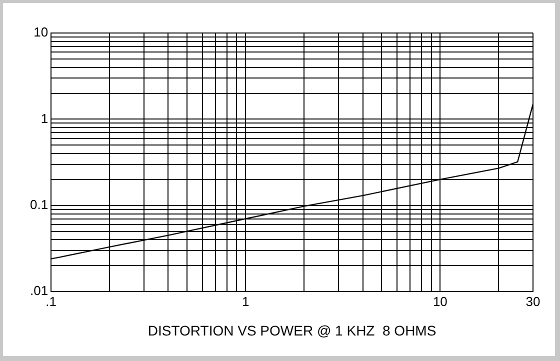 The height and width of the screenshot is (361, 560). What do you see at coordinates (292, 330) in the screenshot?
I see `x-axis-title: DISTORTION VS POWER @ 1 KHZ 8 OHMS` at bounding box center [292, 330].